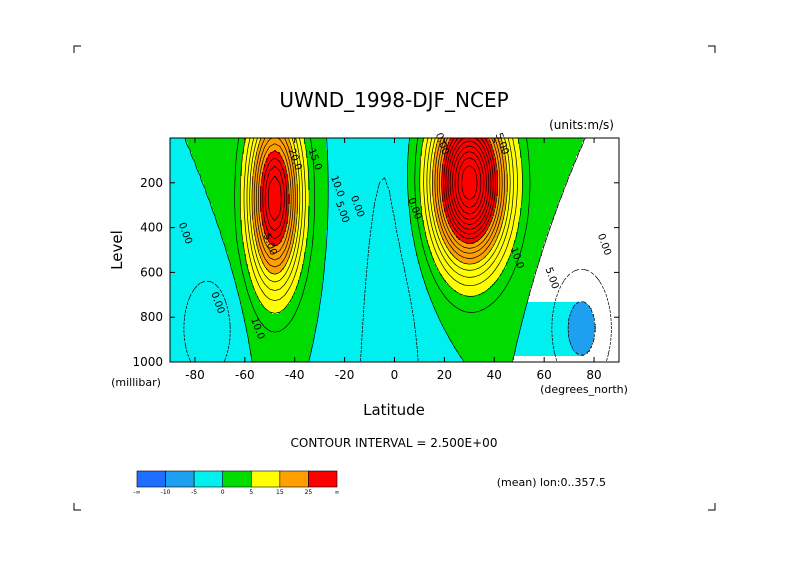  What do you see at coordinates (236, 483) in the screenshot?
I see `colorbar: -∞ -10 -5 0 5 15 25 ∞` at bounding box center [236, 483].